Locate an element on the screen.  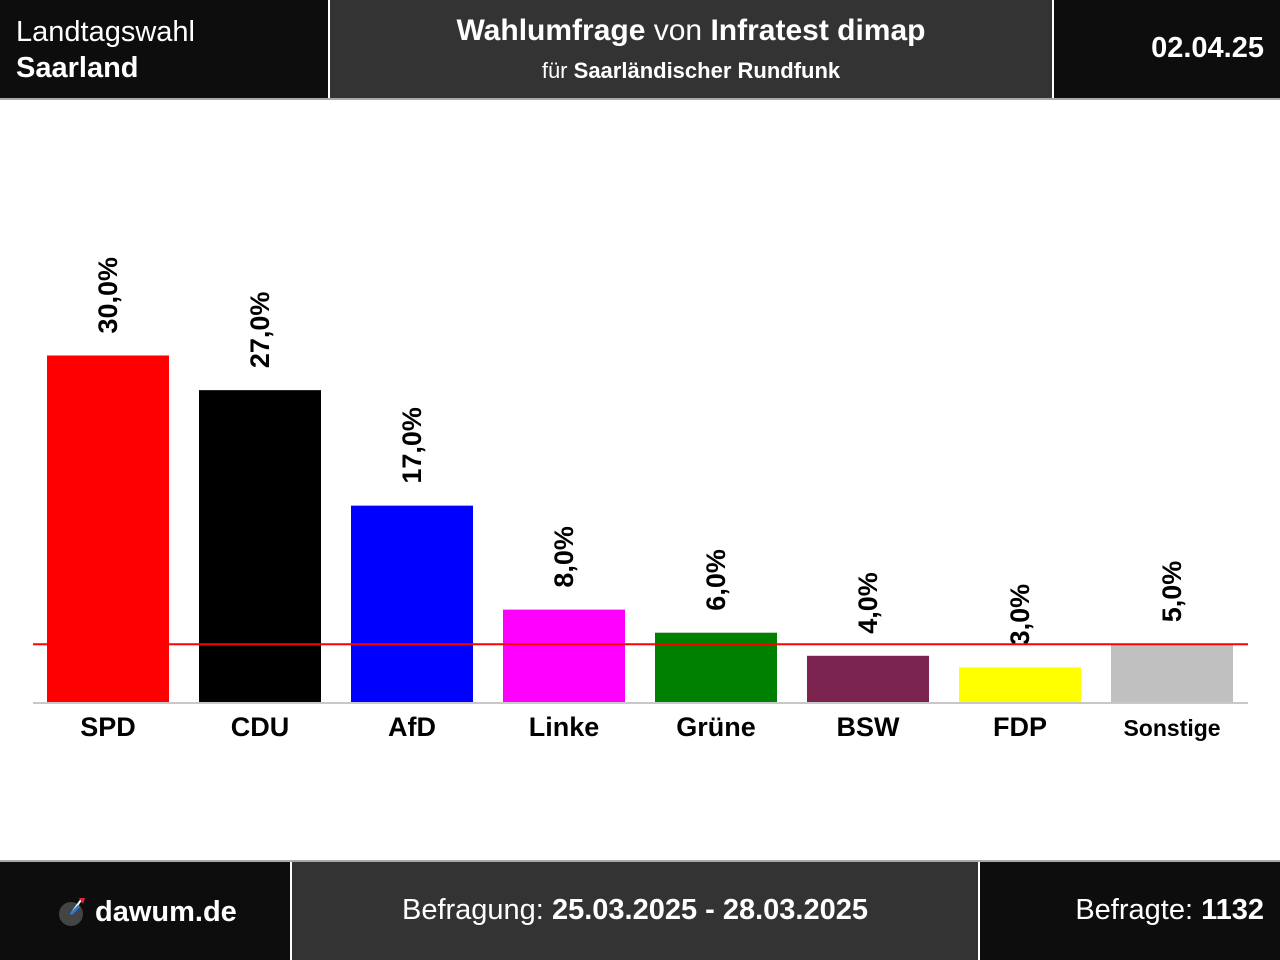
category-label: Linke is located at coordinates (564, 727).